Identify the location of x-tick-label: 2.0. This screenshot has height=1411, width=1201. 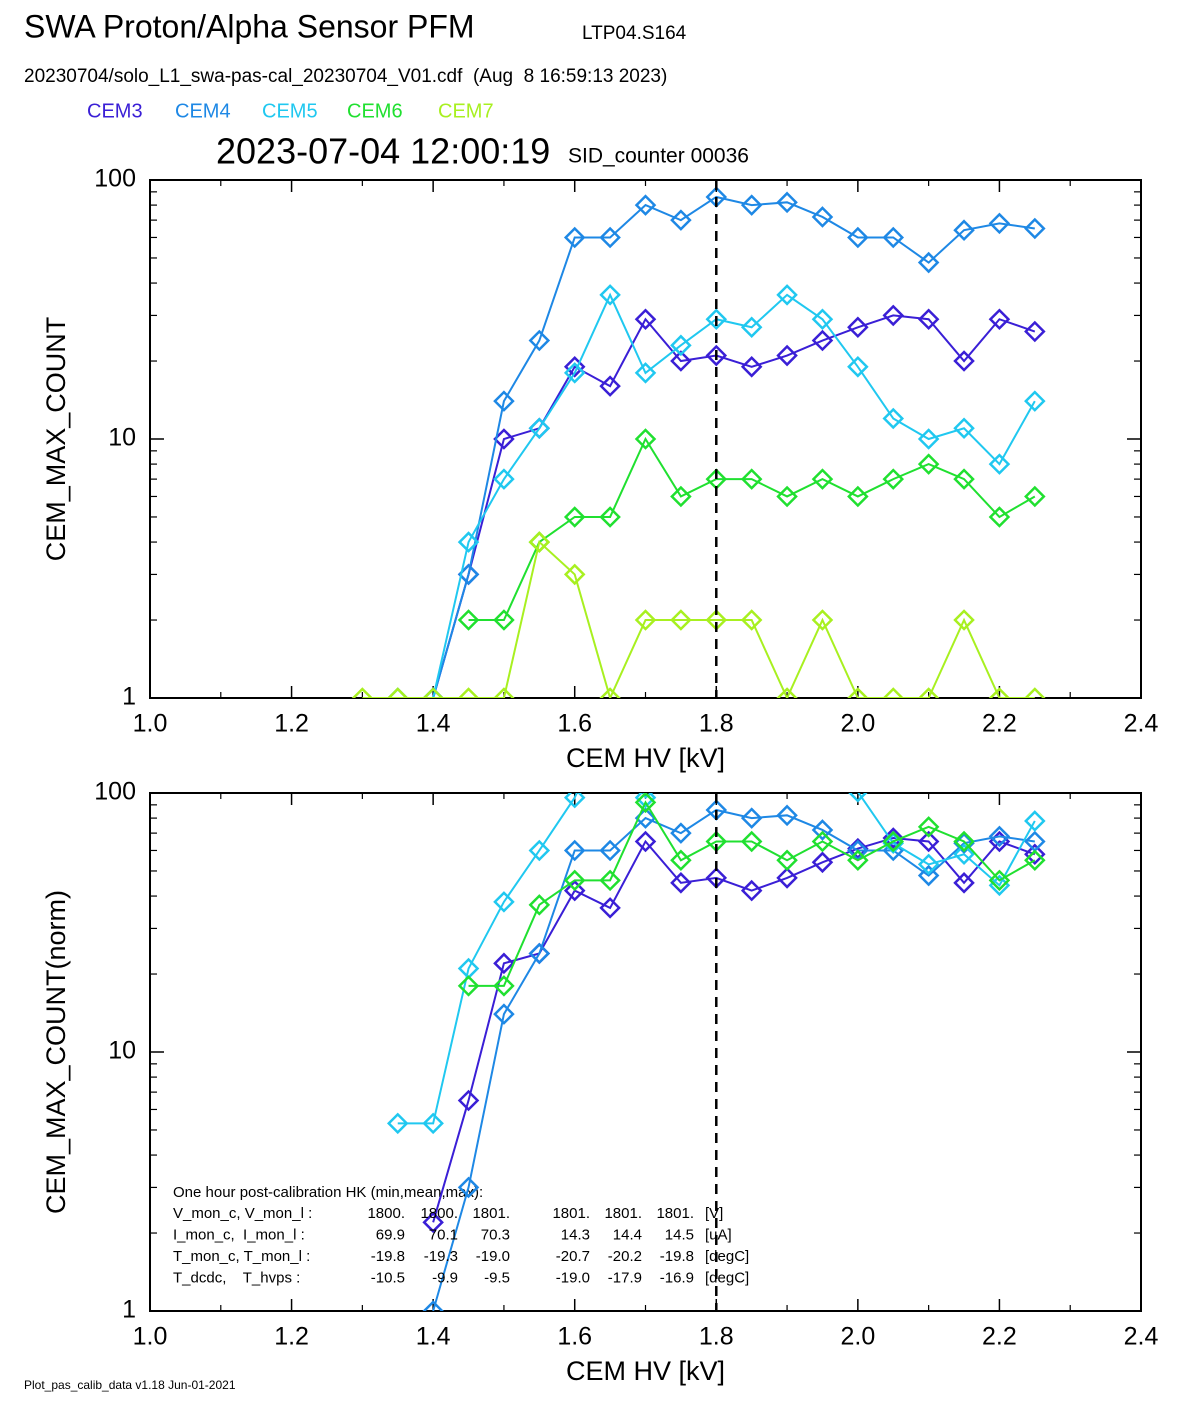
(857, 1337).